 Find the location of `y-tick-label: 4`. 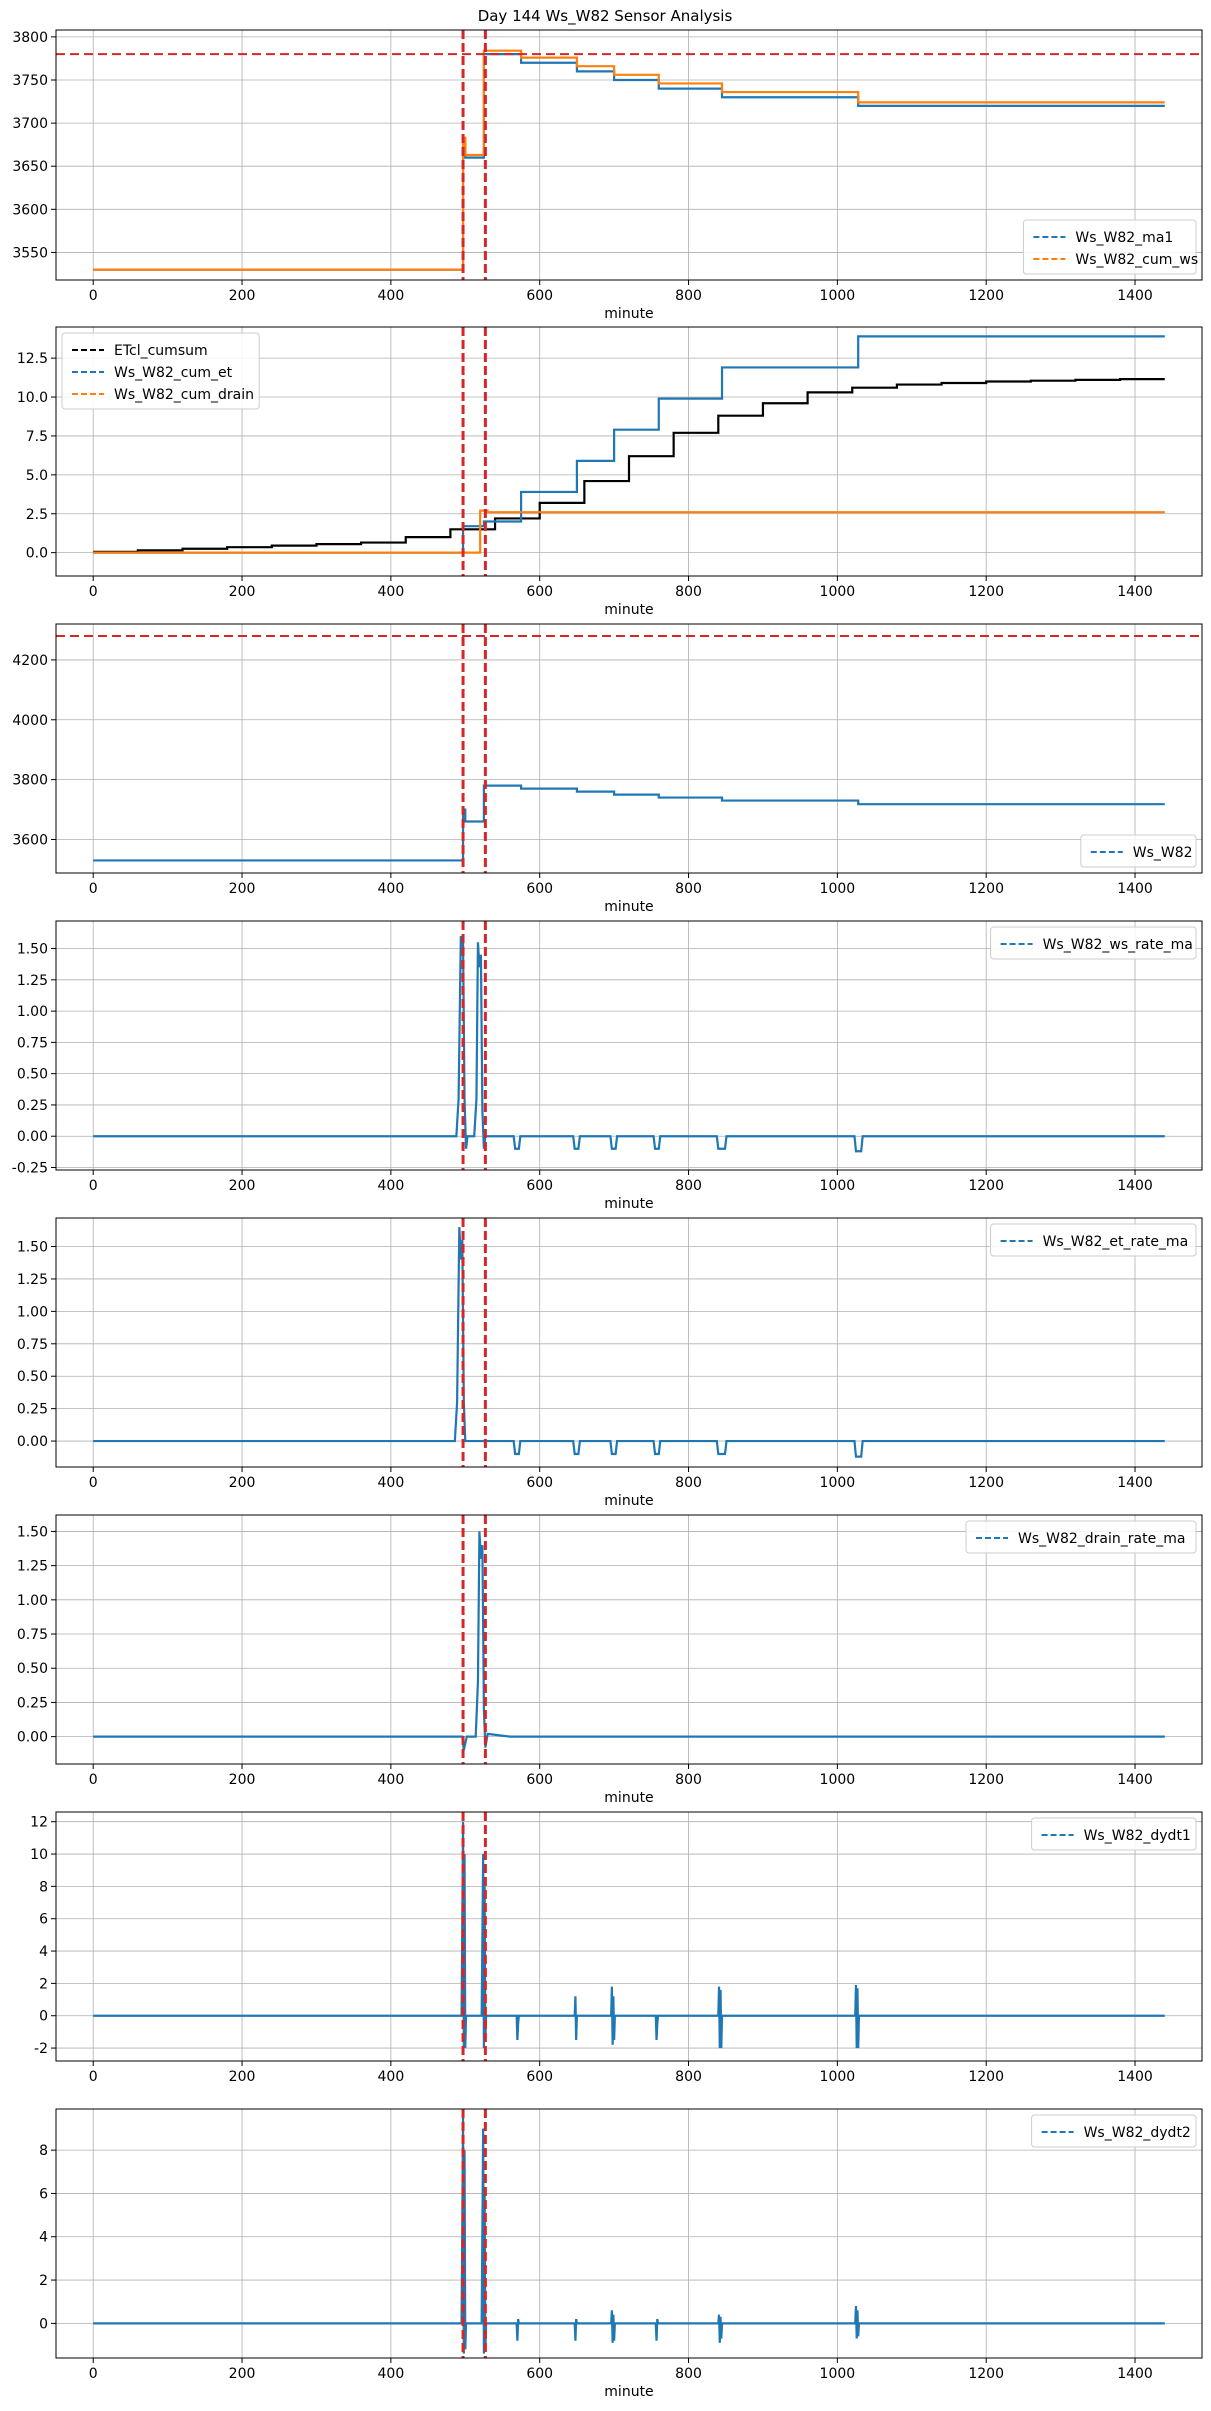

y-tick-label: 4 is located at coordinates (43, 1952).